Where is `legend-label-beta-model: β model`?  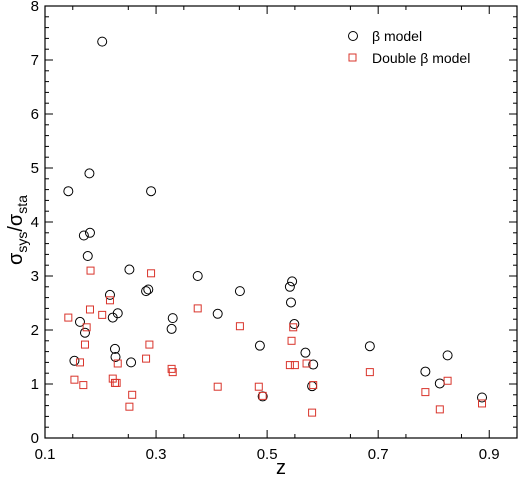 legend-label-beta-model: β model is located at coordinates (397, 36).